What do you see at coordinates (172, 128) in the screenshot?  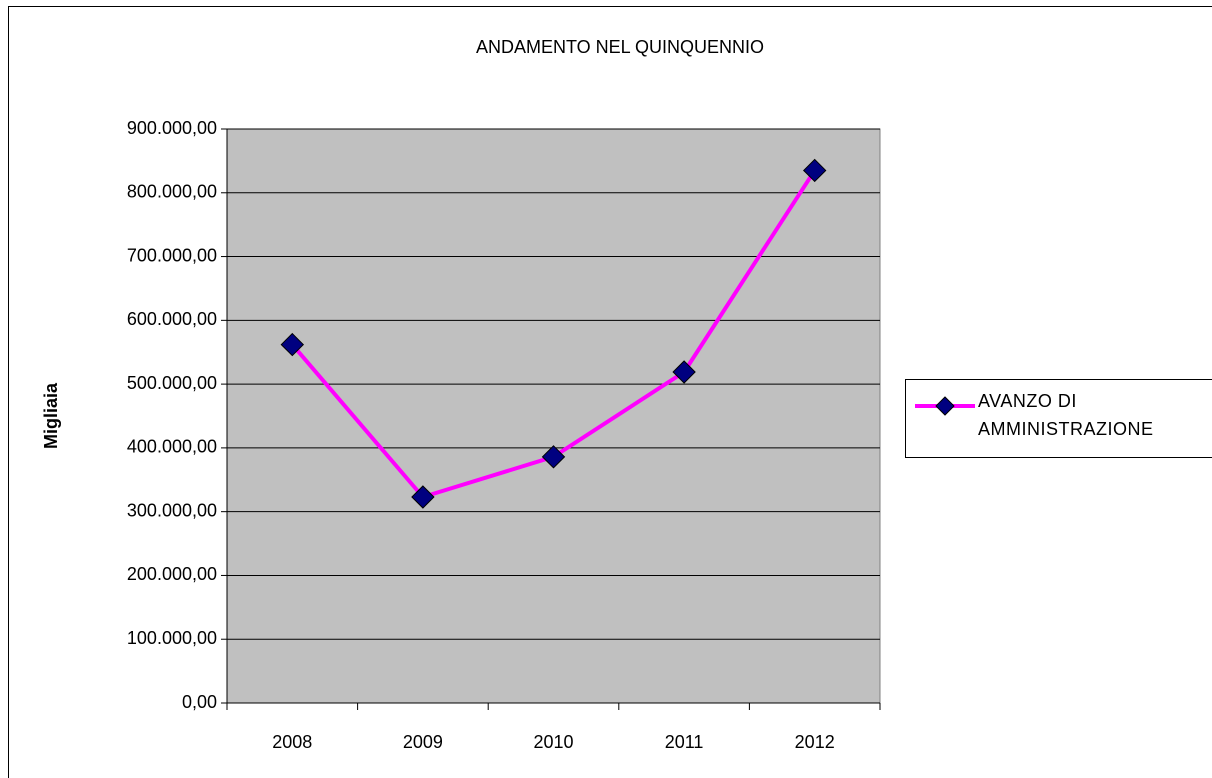 I see `y-tick-label: 900.000,00` at bounding box center [172, 128].